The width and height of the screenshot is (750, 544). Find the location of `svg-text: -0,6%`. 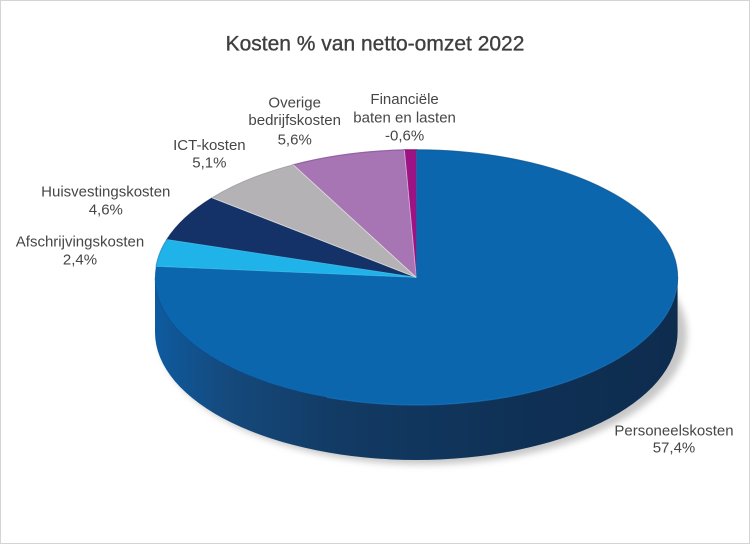

svg-text: -0,6% is located at coordinates (404, 135).